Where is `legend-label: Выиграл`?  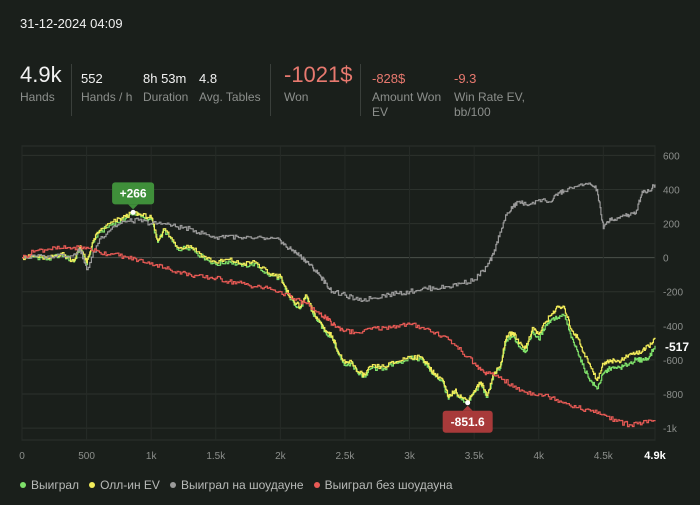 legend-label: Выиграл is located at coordinates (55, 485).